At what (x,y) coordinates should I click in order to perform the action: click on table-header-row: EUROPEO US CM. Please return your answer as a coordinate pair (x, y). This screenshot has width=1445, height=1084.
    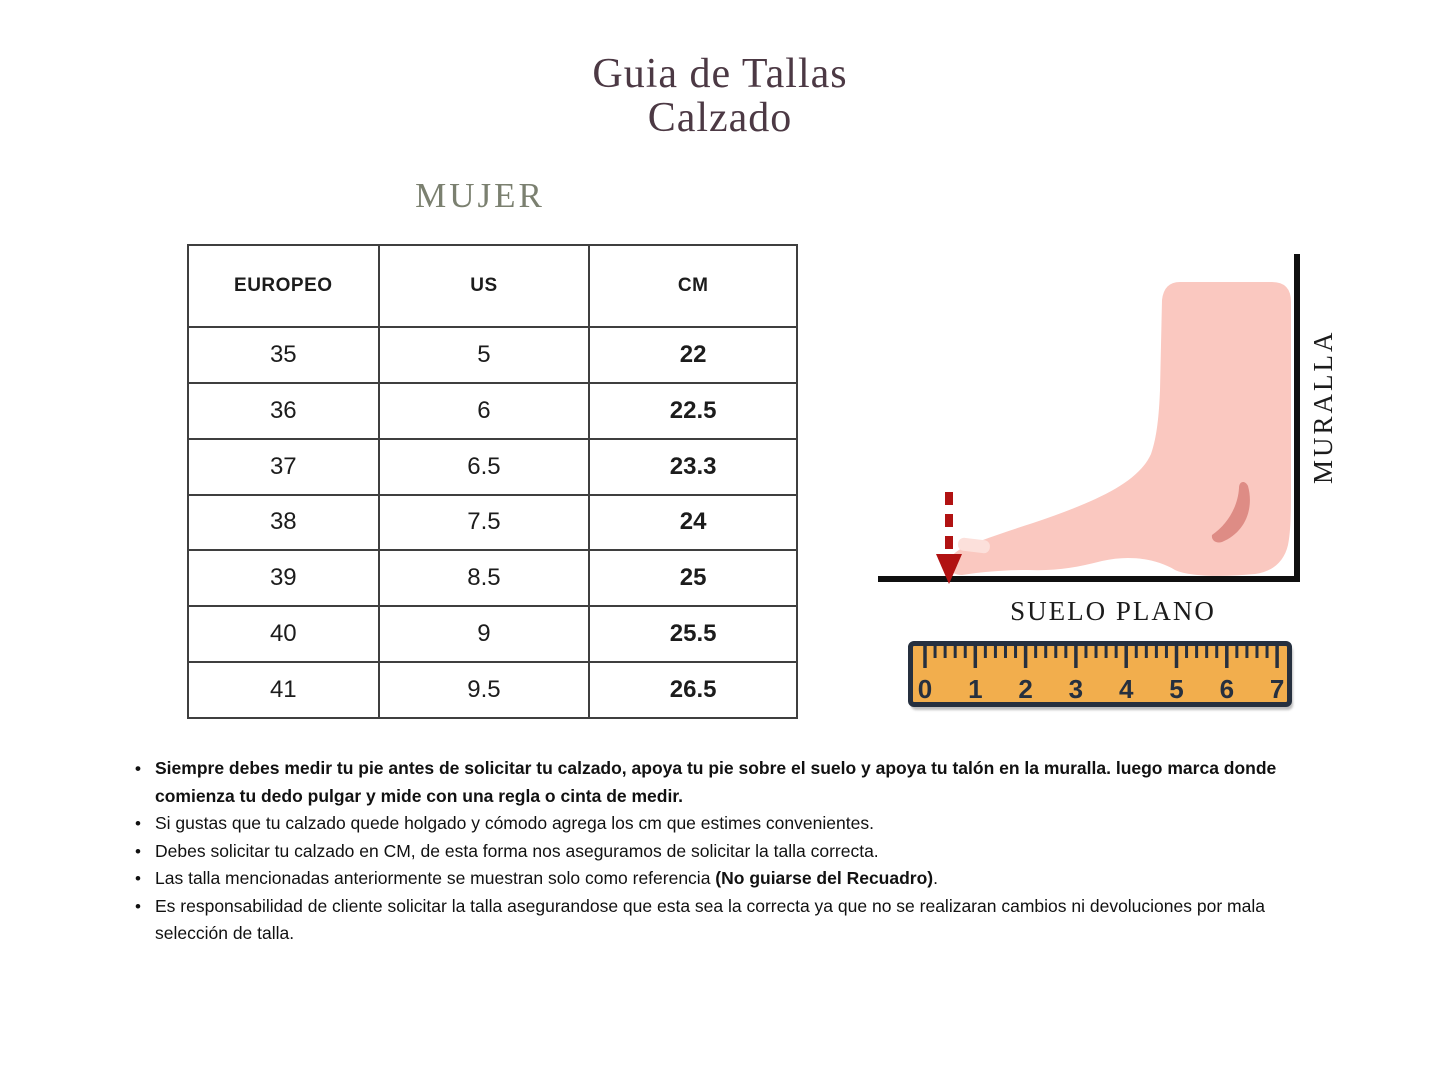
    Looking at the image, I should click on (492, 286).